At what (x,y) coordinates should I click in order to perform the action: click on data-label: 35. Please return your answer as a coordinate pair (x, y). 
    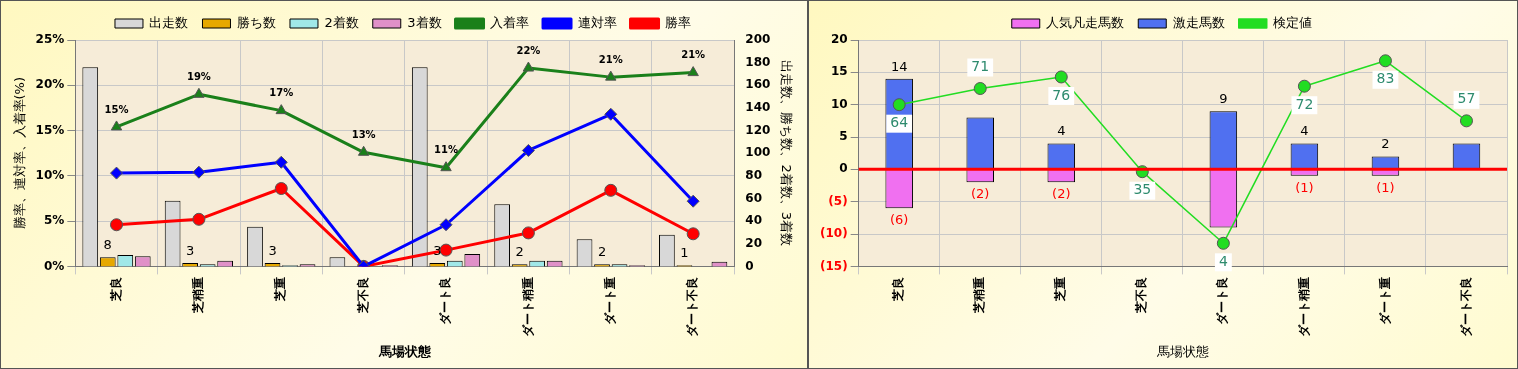
    Looking at the image, I should click on (1142, 189).